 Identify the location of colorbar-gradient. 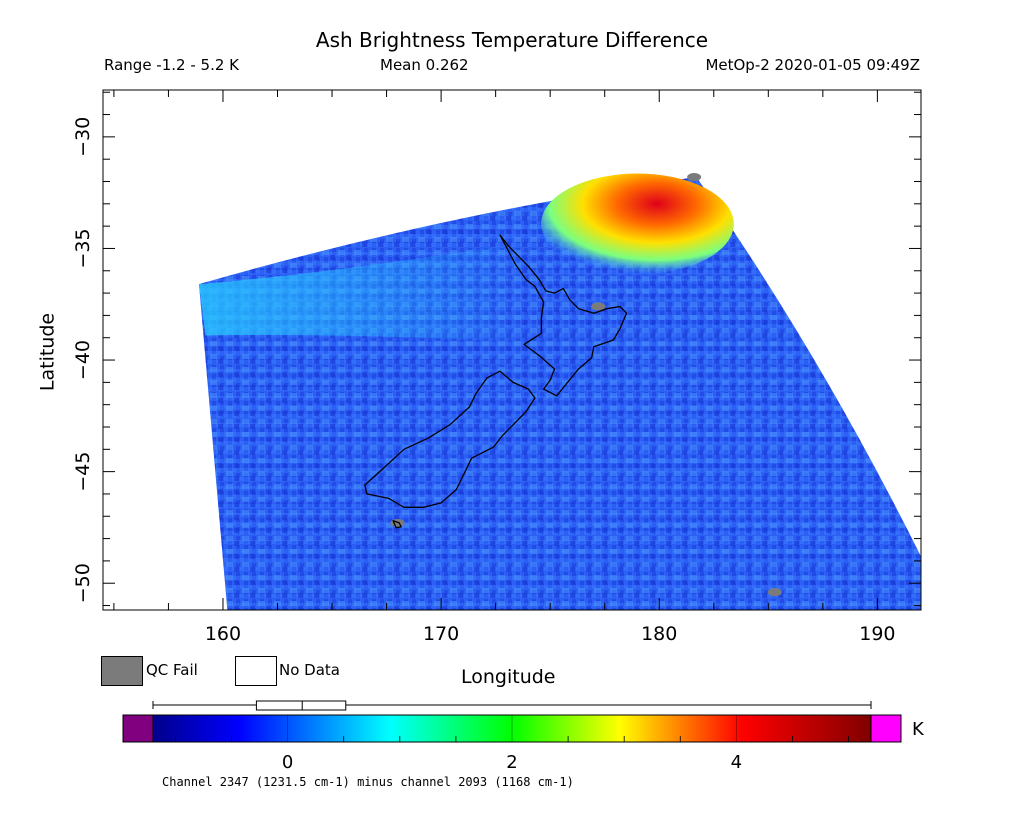
(512, 728).